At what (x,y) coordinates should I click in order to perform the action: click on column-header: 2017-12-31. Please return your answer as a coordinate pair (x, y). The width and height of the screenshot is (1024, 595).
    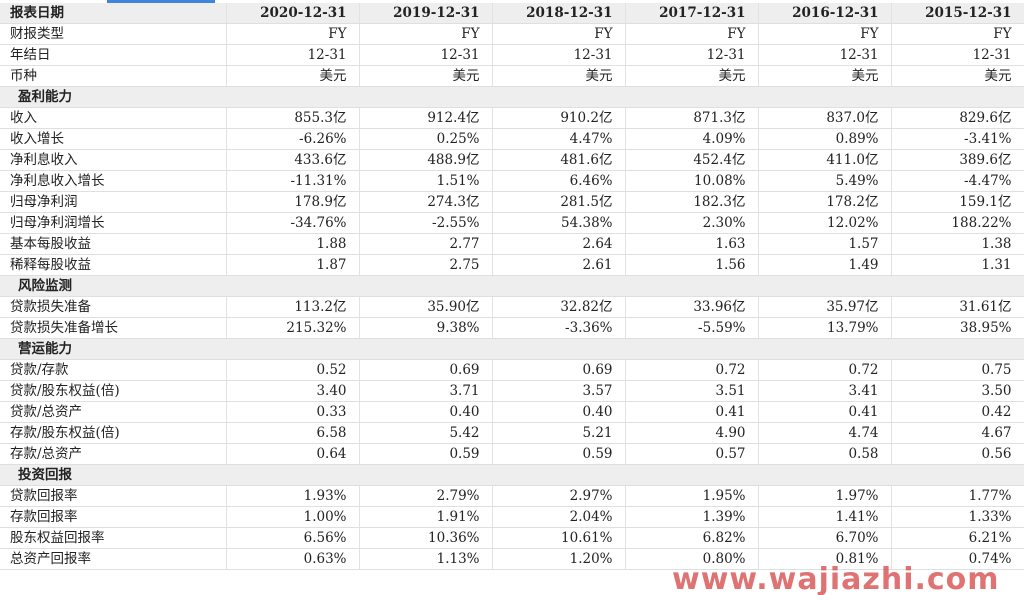
    Looking at the image, I should click on (692, 14).